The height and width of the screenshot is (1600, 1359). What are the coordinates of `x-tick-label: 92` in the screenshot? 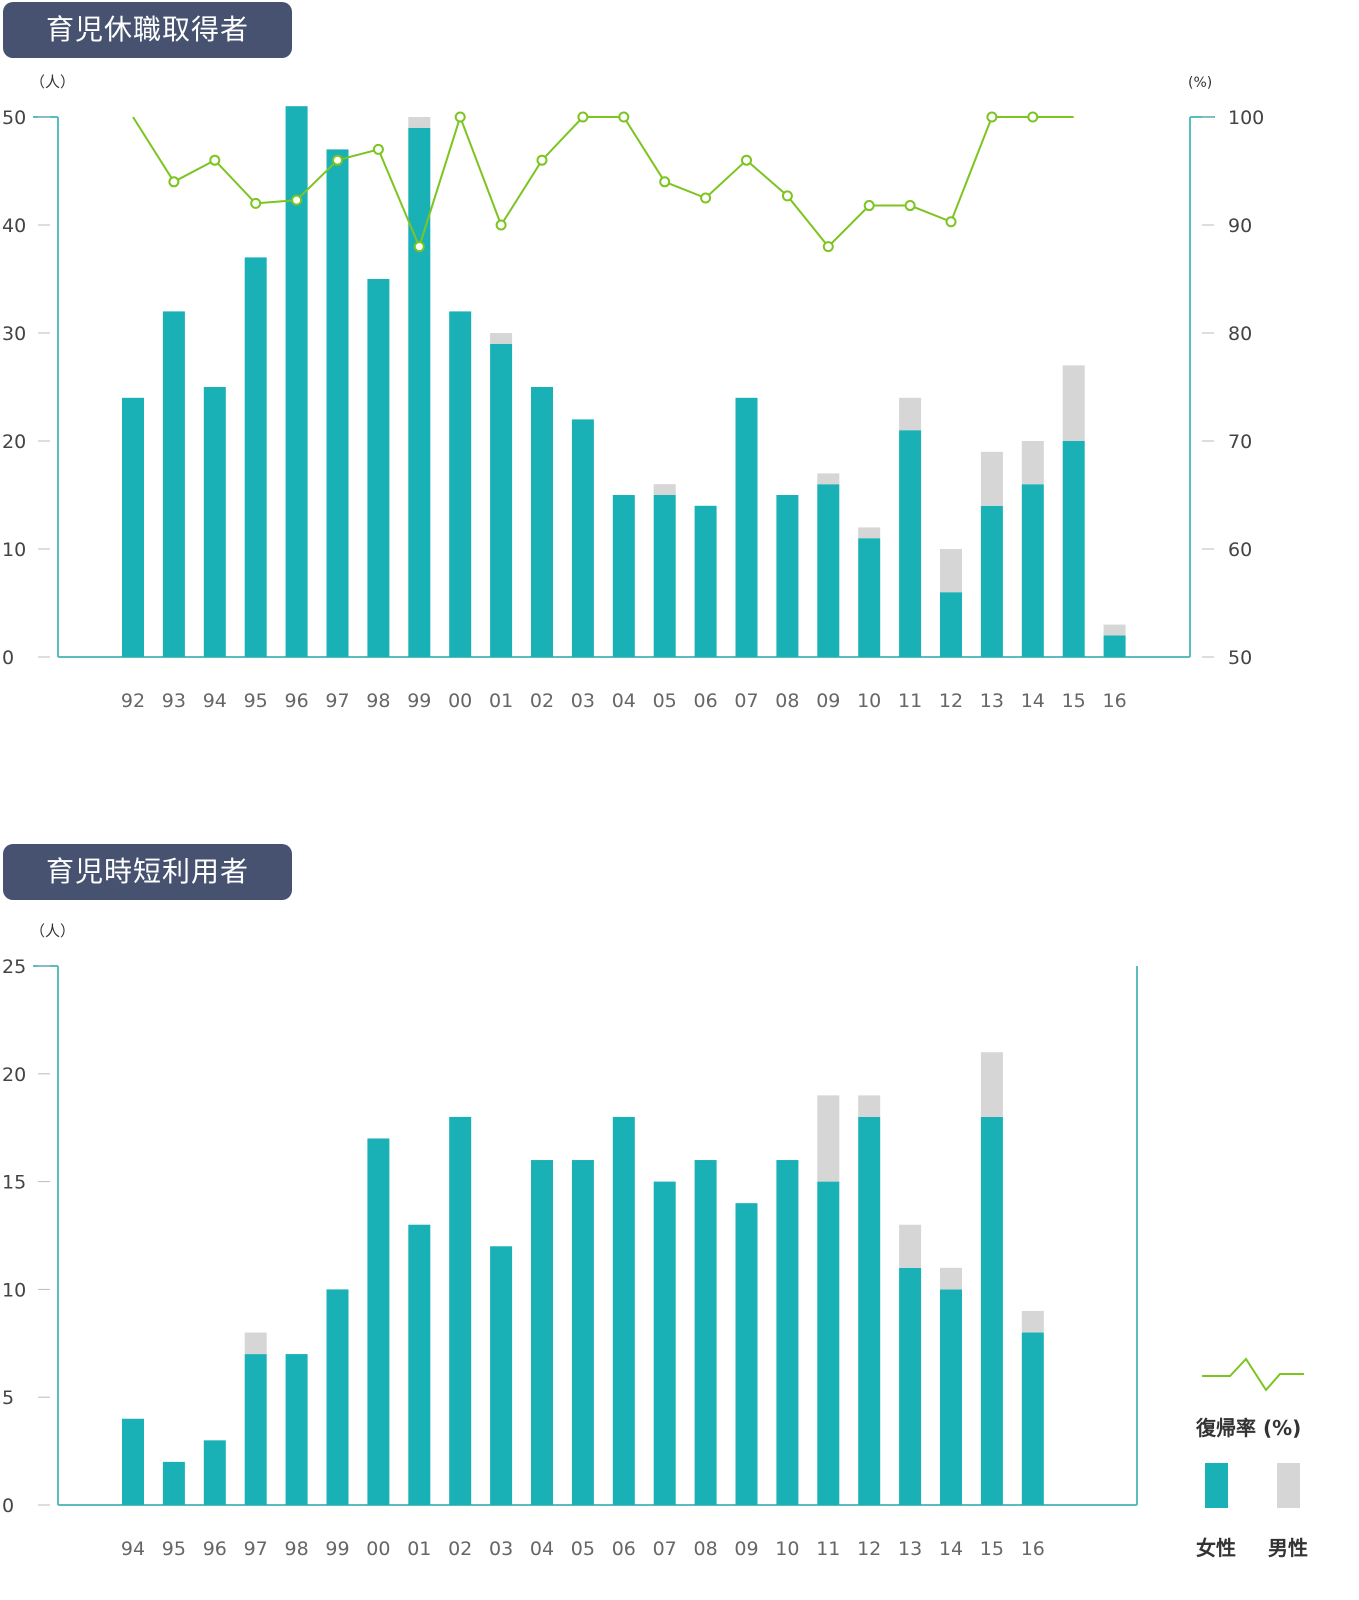 It's located at (133, 701).